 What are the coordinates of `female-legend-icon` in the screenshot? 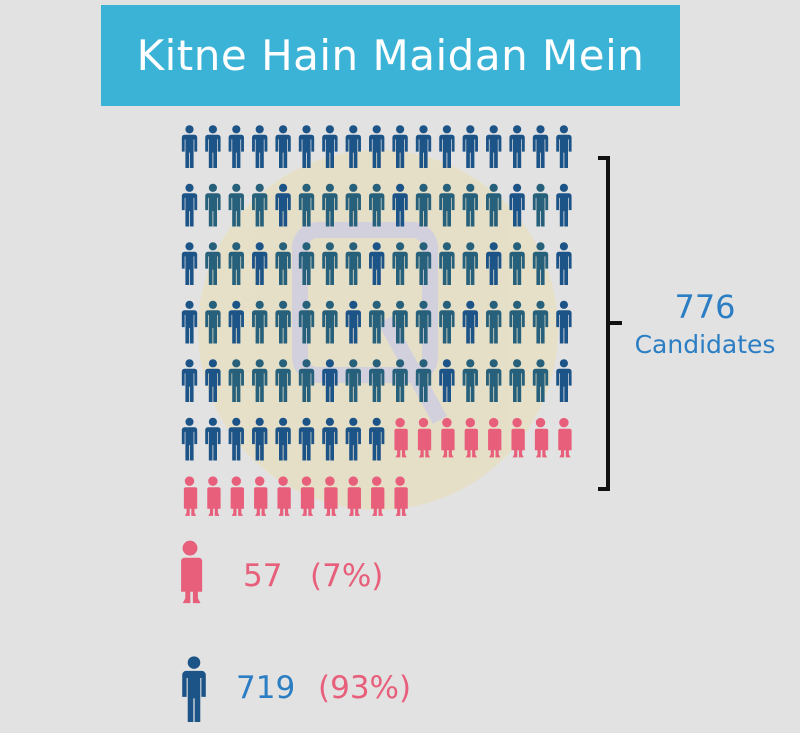 It's located at (190, 574).